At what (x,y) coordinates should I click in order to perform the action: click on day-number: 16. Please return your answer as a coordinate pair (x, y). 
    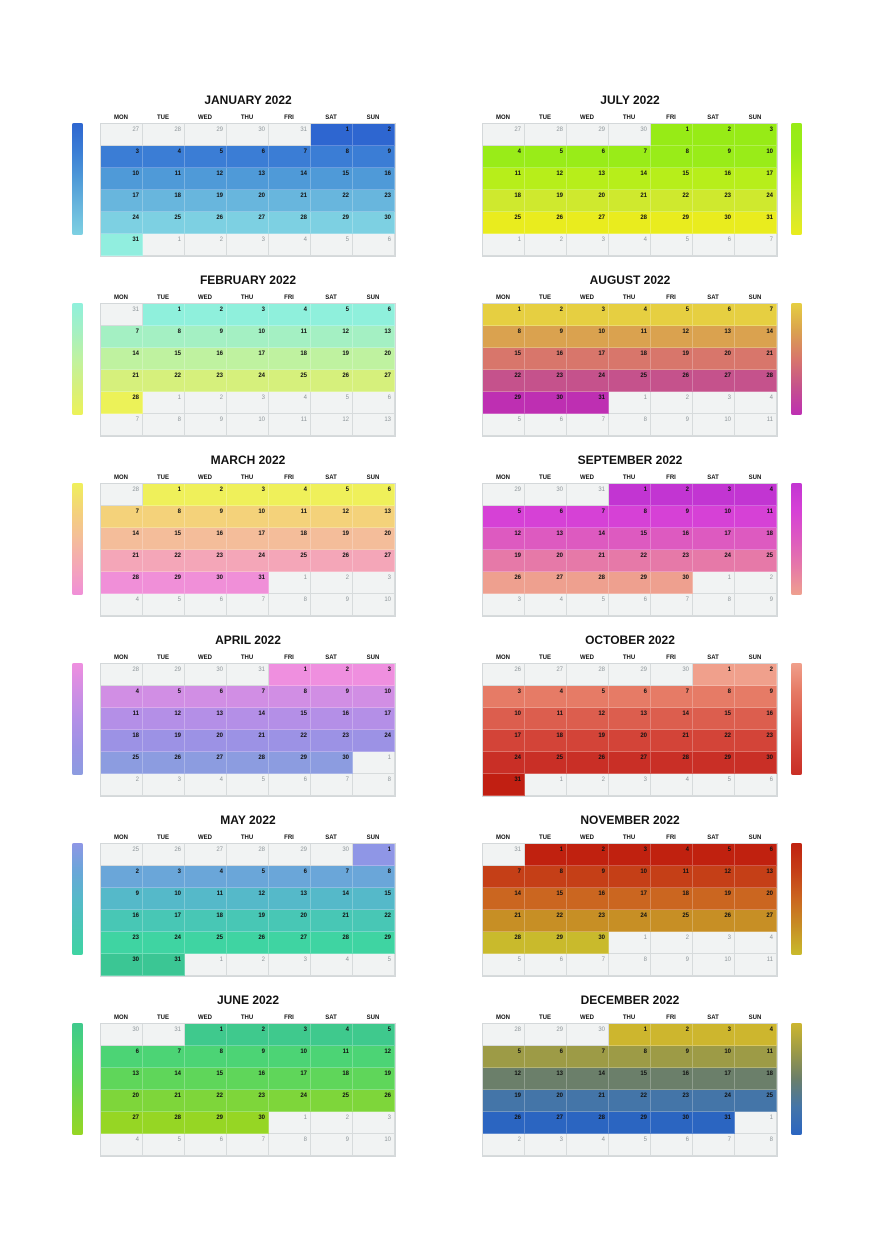
    Looking at the image, I should click on (769, 714).